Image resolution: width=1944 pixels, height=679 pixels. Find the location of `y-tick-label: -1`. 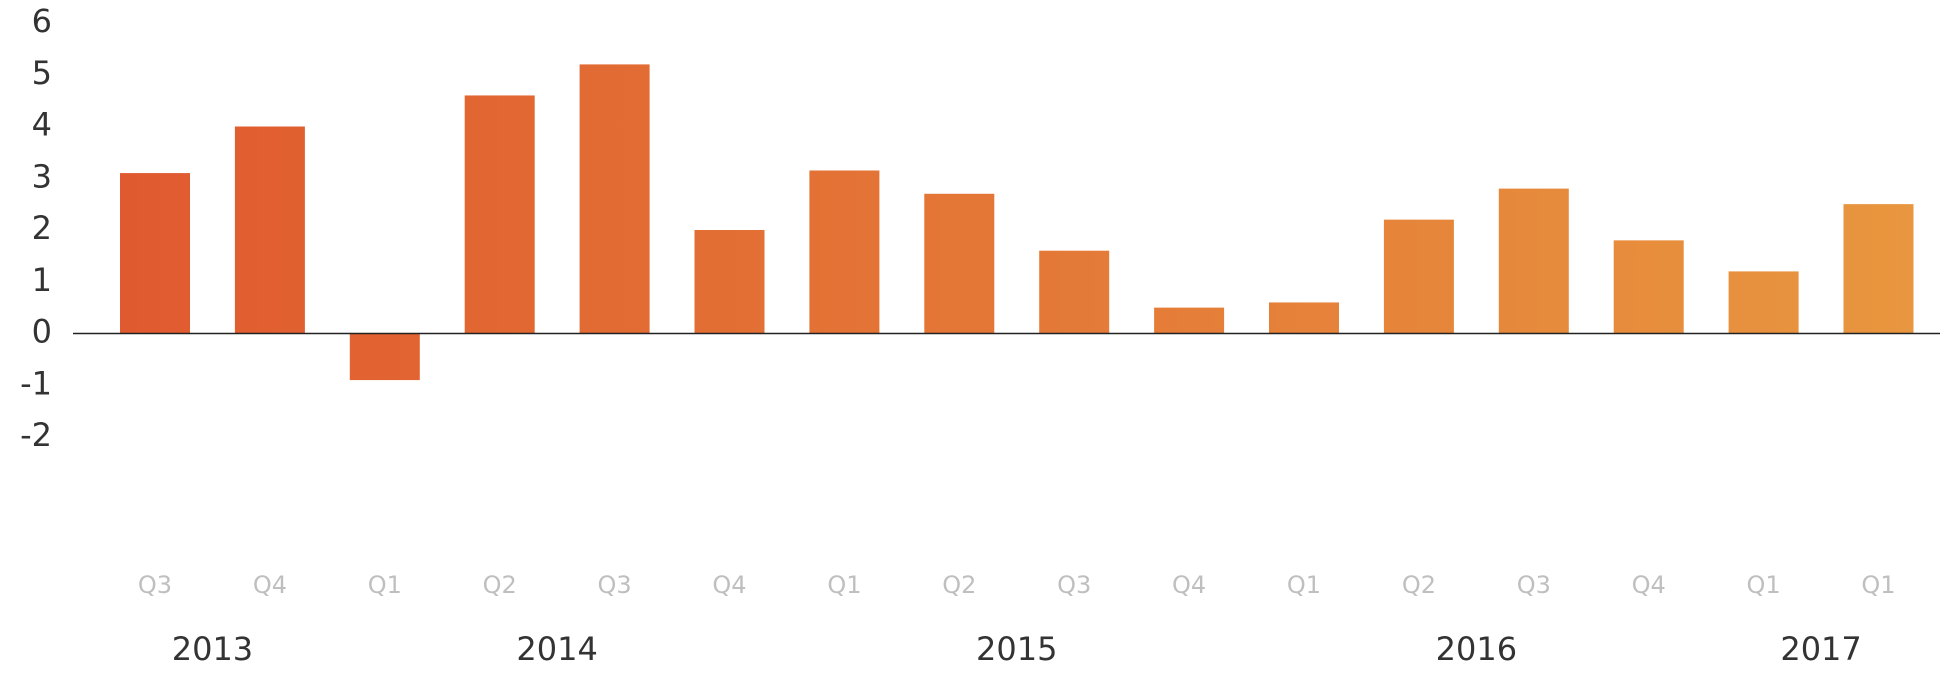

y-tick-label: -1 is located at coordinates (36, 383).